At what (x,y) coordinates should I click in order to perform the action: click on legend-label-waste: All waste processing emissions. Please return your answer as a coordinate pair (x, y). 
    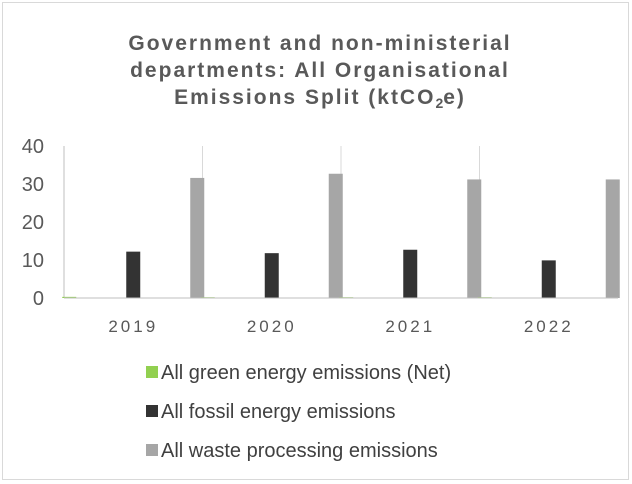
    Looking at the image, I should click on (299, 451).